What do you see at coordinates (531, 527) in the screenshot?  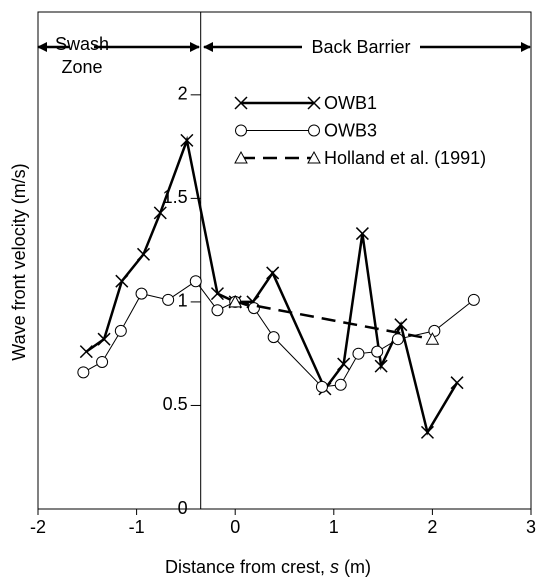 I see `x-tick-label: 3` at bounding box center [531, 527].